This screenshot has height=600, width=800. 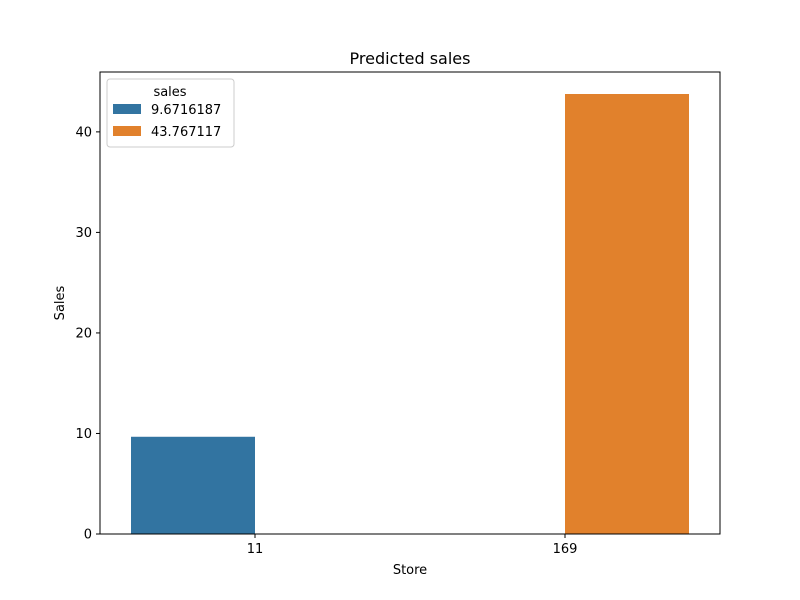 I want to click on y-tick-label: 0, so click(x=88, y=535).